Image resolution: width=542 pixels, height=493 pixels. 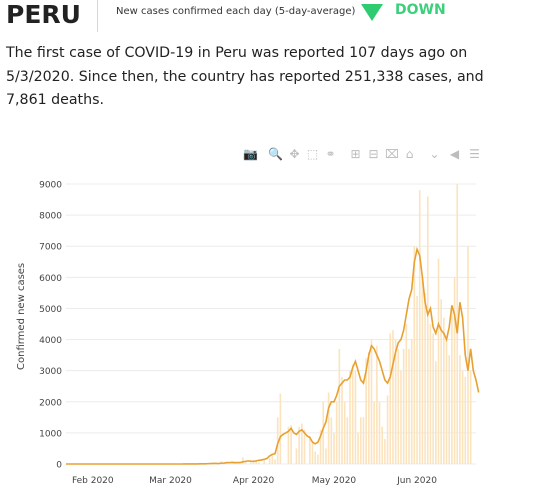 What do you see at coordinates (312, 154) in the screenshot?
I see `box-select-icon: ⬚` at bounding box center [312, 154].